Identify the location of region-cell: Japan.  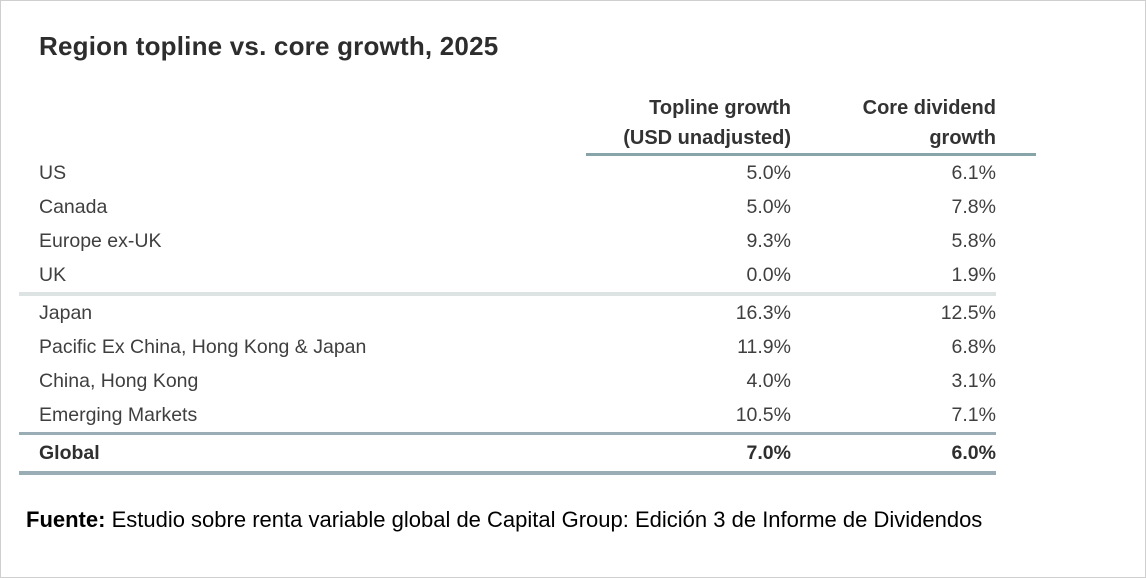
(66, 312).